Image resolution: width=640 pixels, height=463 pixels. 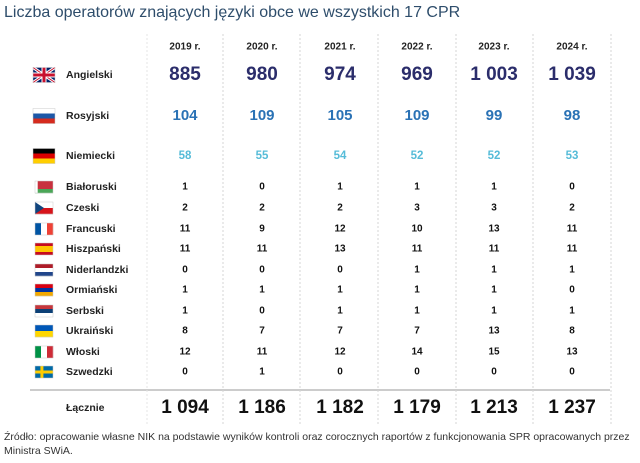 I want to click on row-label: Włoski, so click(x=83, y=352).